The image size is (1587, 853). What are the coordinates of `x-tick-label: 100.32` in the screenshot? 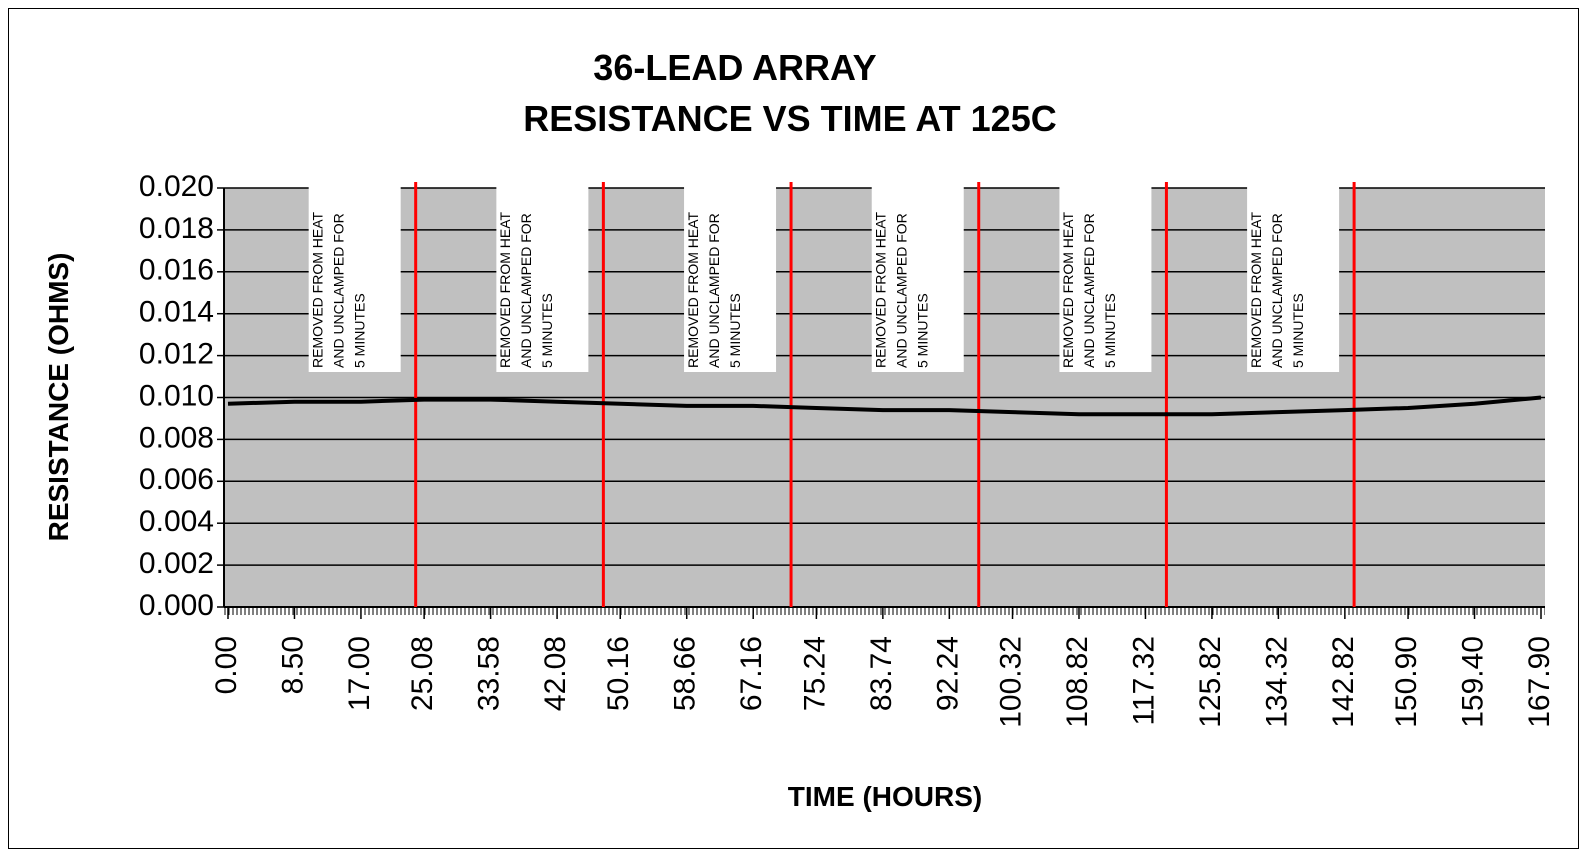 It's located at (1010, 682).